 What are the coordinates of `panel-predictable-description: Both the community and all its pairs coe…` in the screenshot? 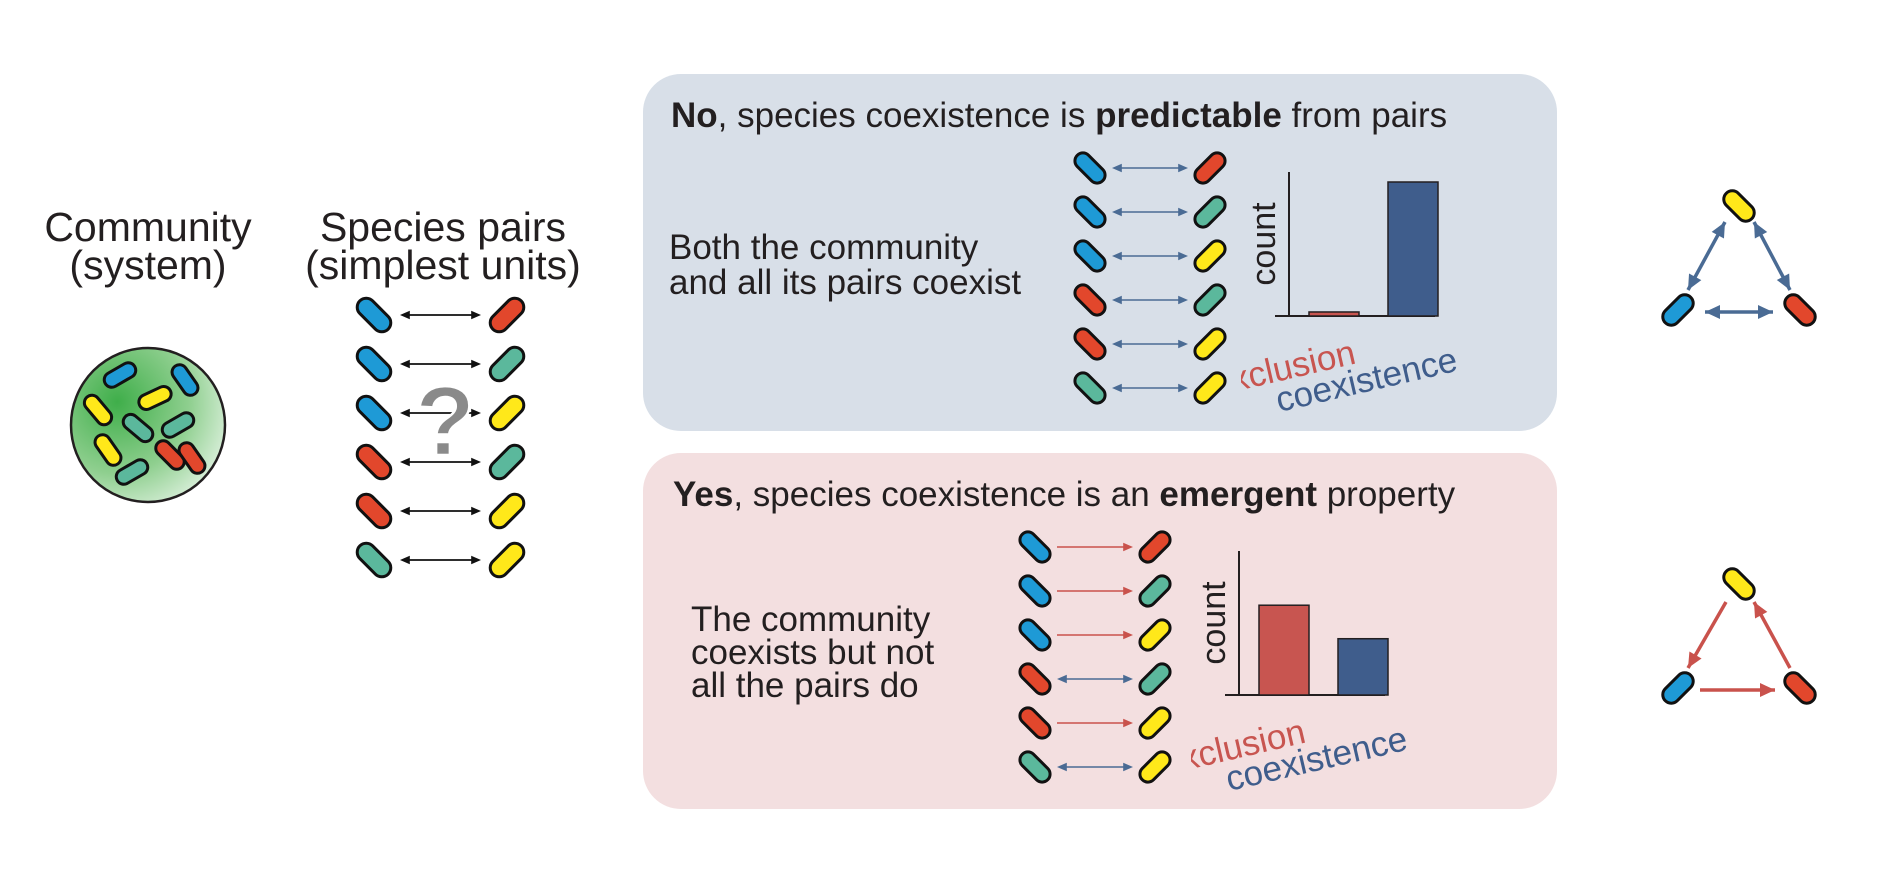 It's located at (845, 265).